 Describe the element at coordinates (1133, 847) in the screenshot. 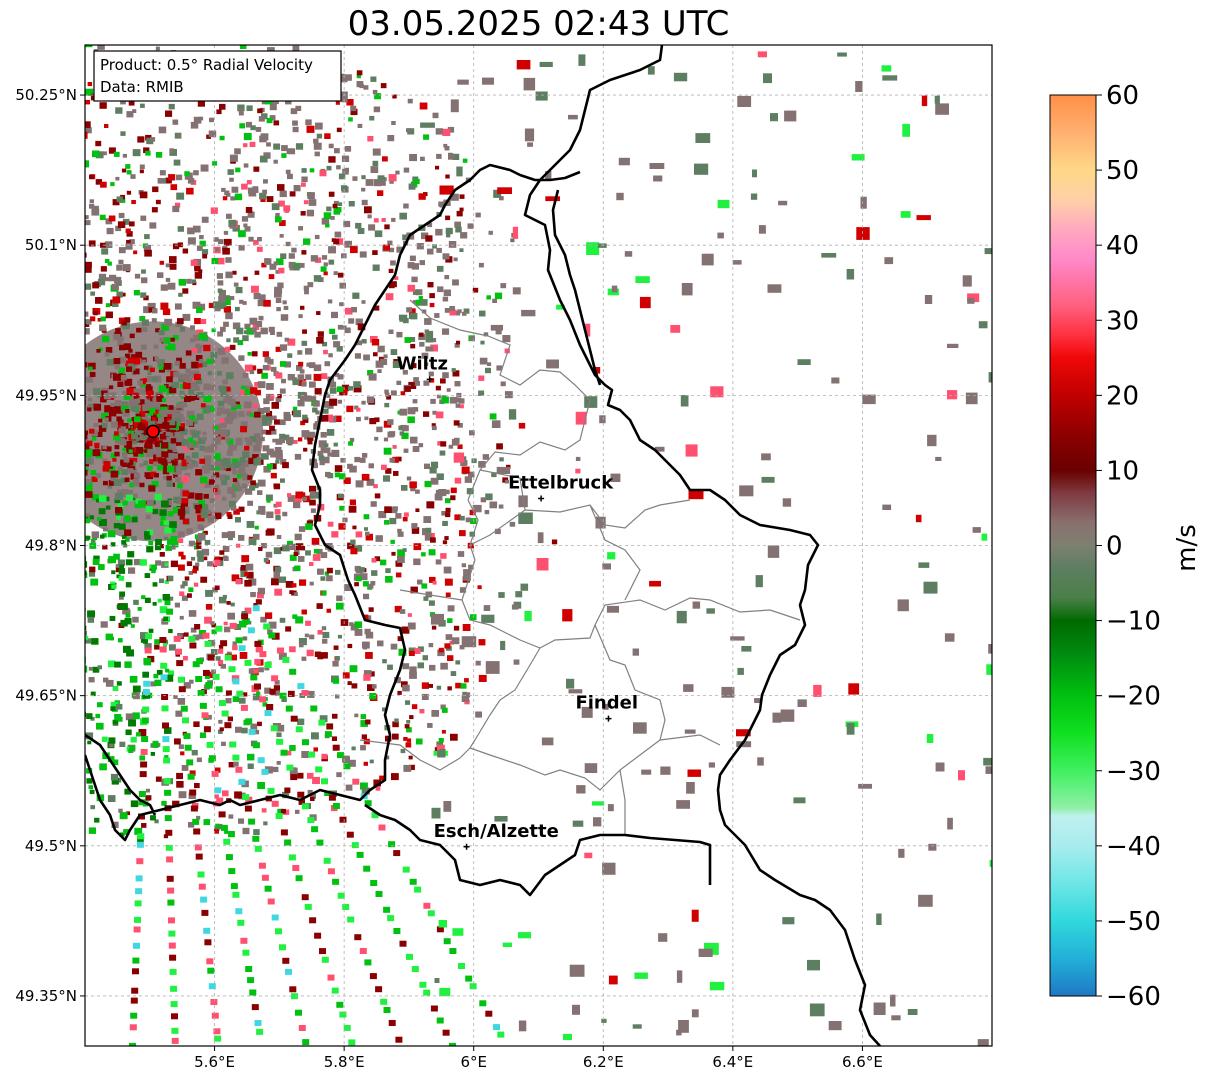

I see `colorbar-tick-label: −40` at that location.